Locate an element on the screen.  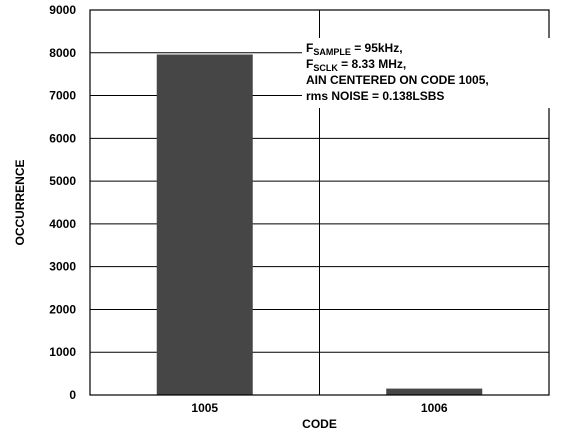
y-tick-label: 8000 is located at coordinates (62, 53).